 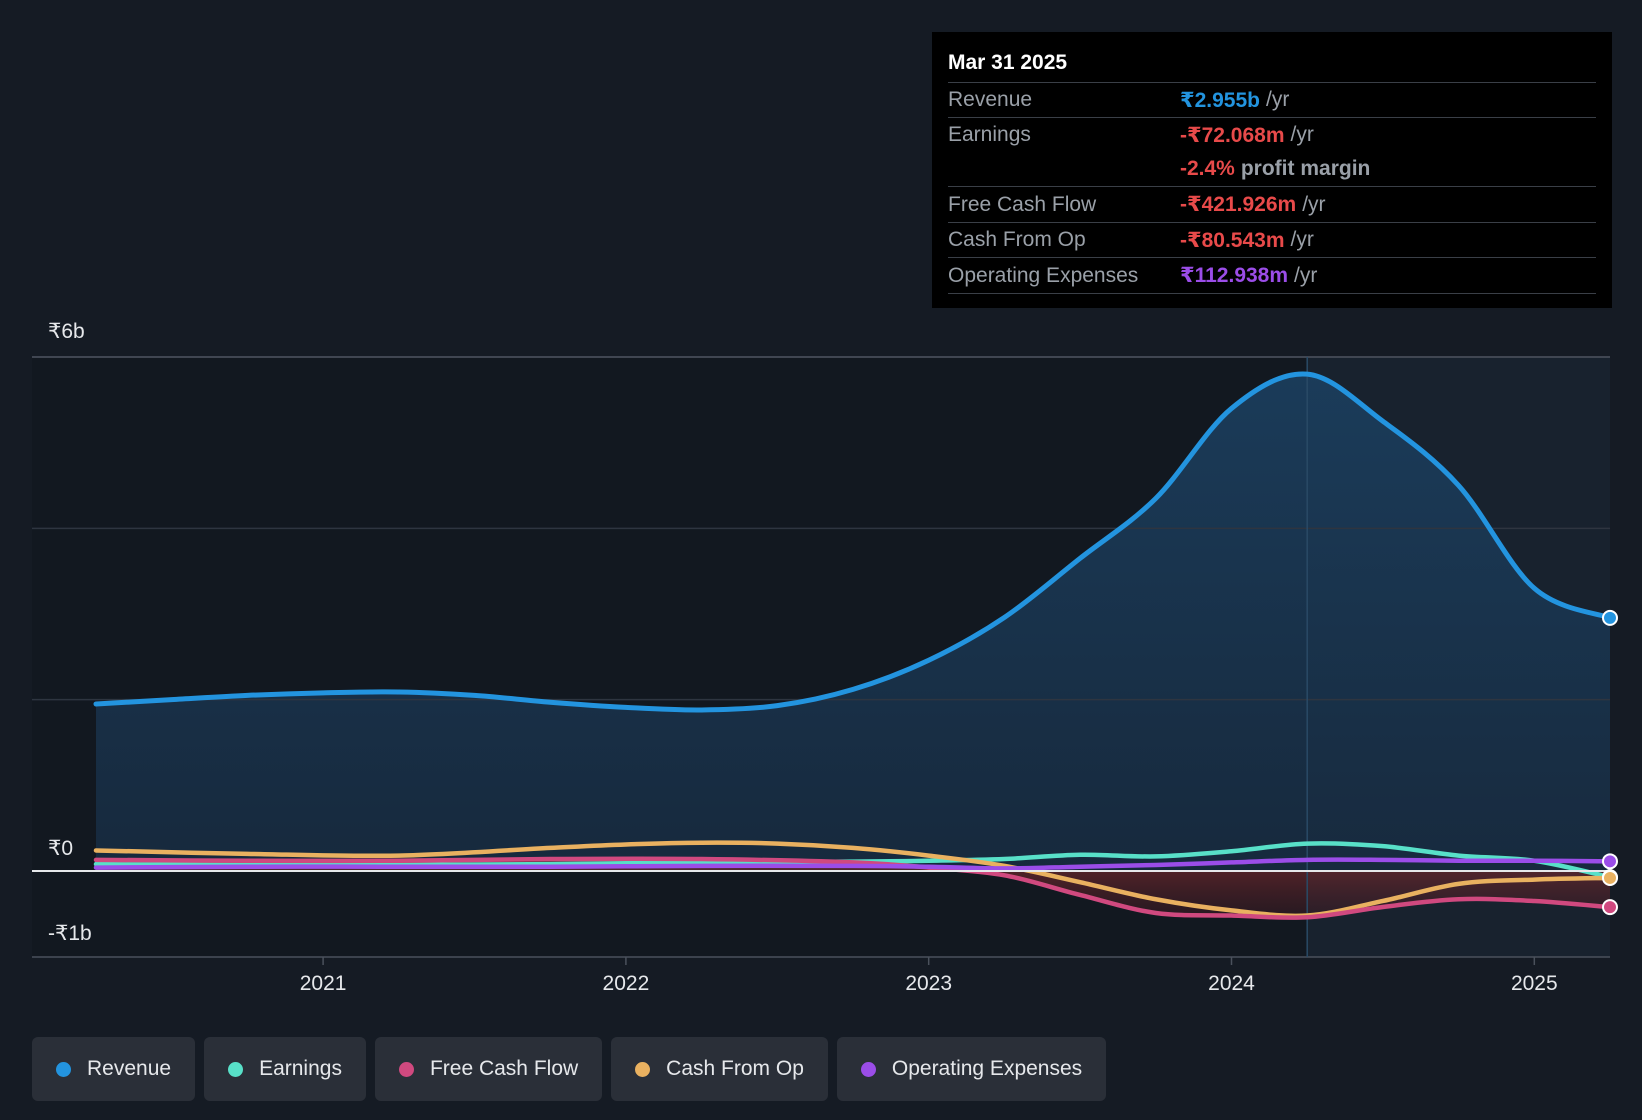 I want to click on legend-item-cash-from-op: Cash From Op, so click(x=719, y=1069).